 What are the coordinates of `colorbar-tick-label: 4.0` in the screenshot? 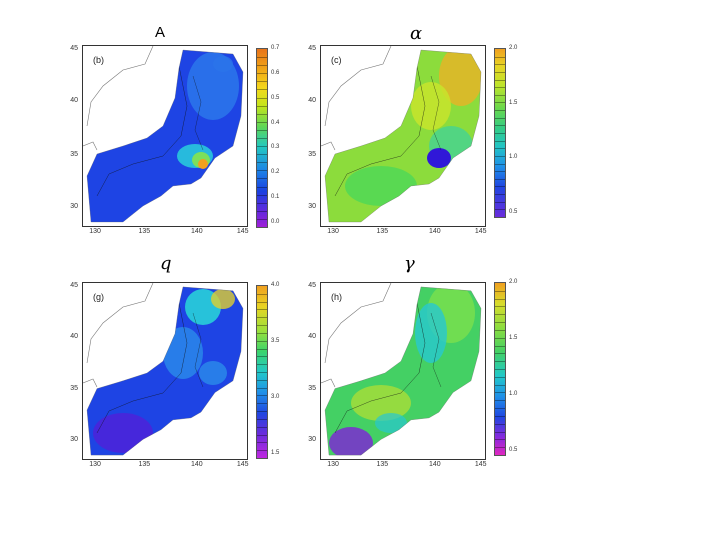 It's located at (275, 285).